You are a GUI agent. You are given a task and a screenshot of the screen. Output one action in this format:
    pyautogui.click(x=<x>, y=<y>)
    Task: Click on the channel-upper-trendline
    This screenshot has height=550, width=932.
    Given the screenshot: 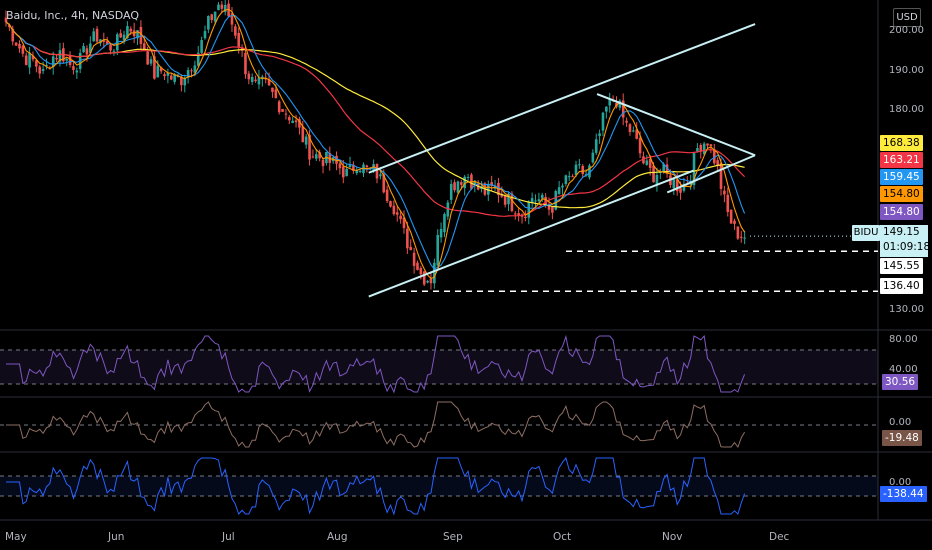 What is the action you would take?
    pyautogui.click(x=562, y=98)
    